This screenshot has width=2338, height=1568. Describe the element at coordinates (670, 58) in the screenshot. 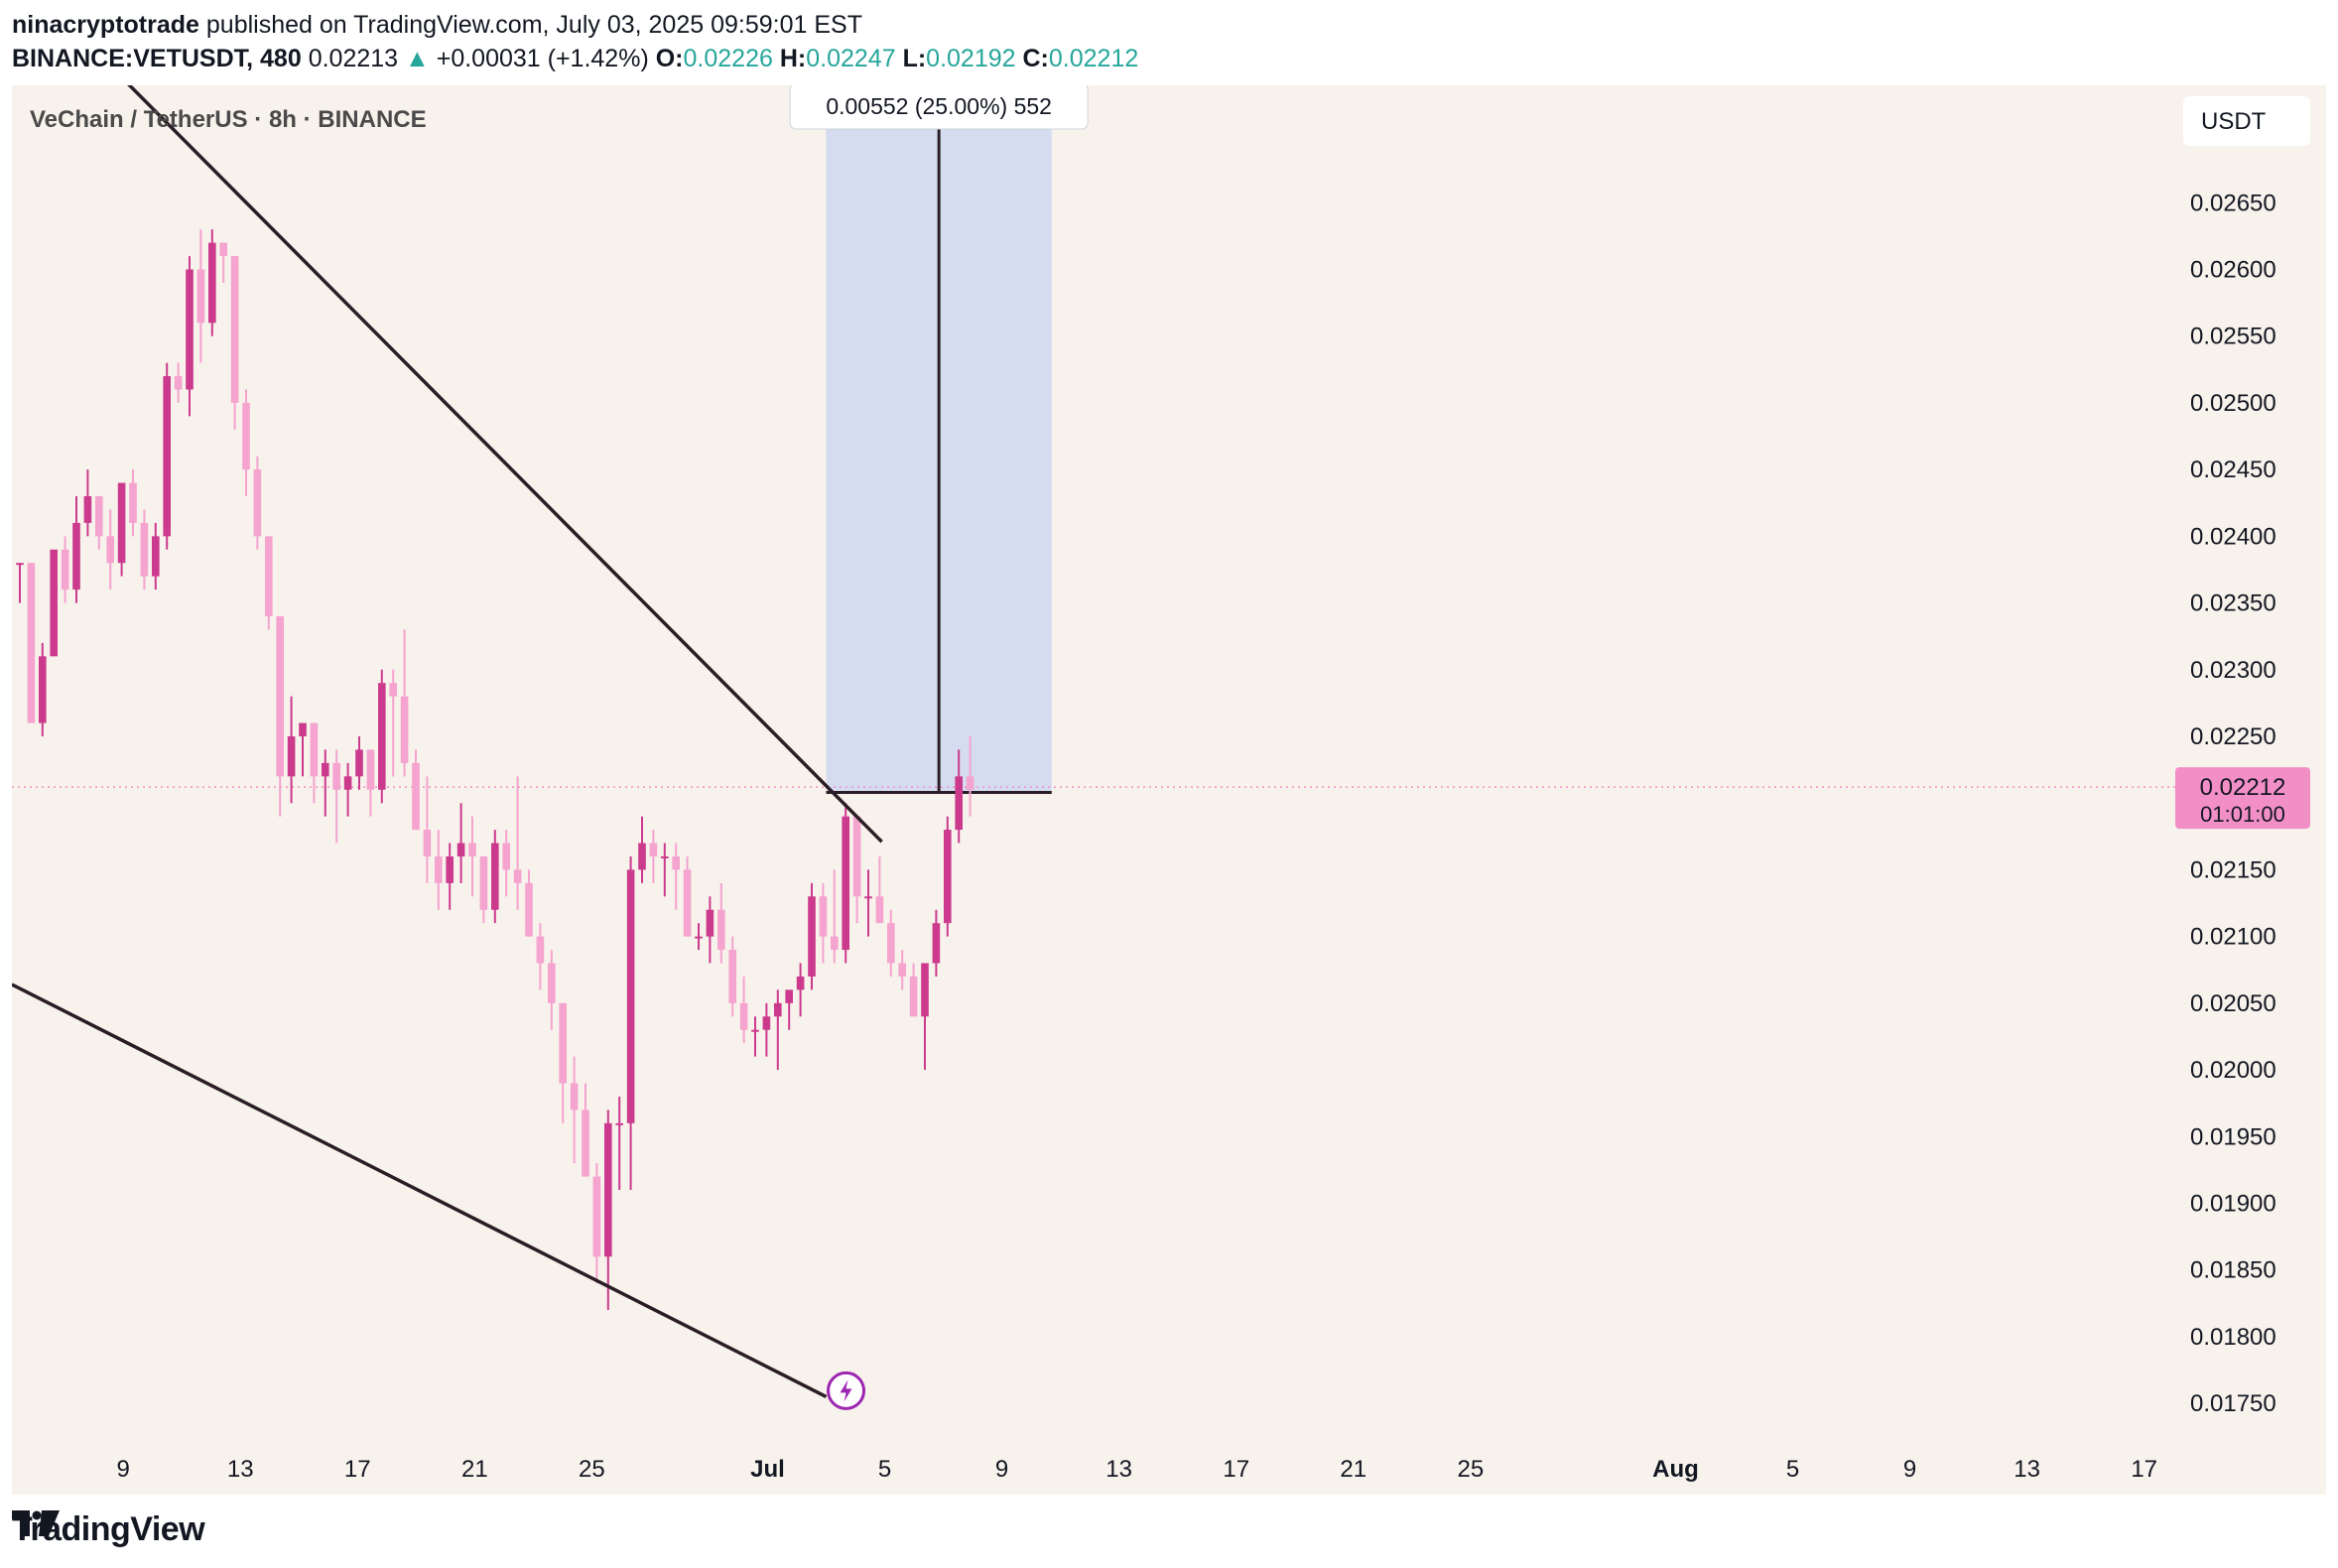

I see `open-label: O:` at that location.